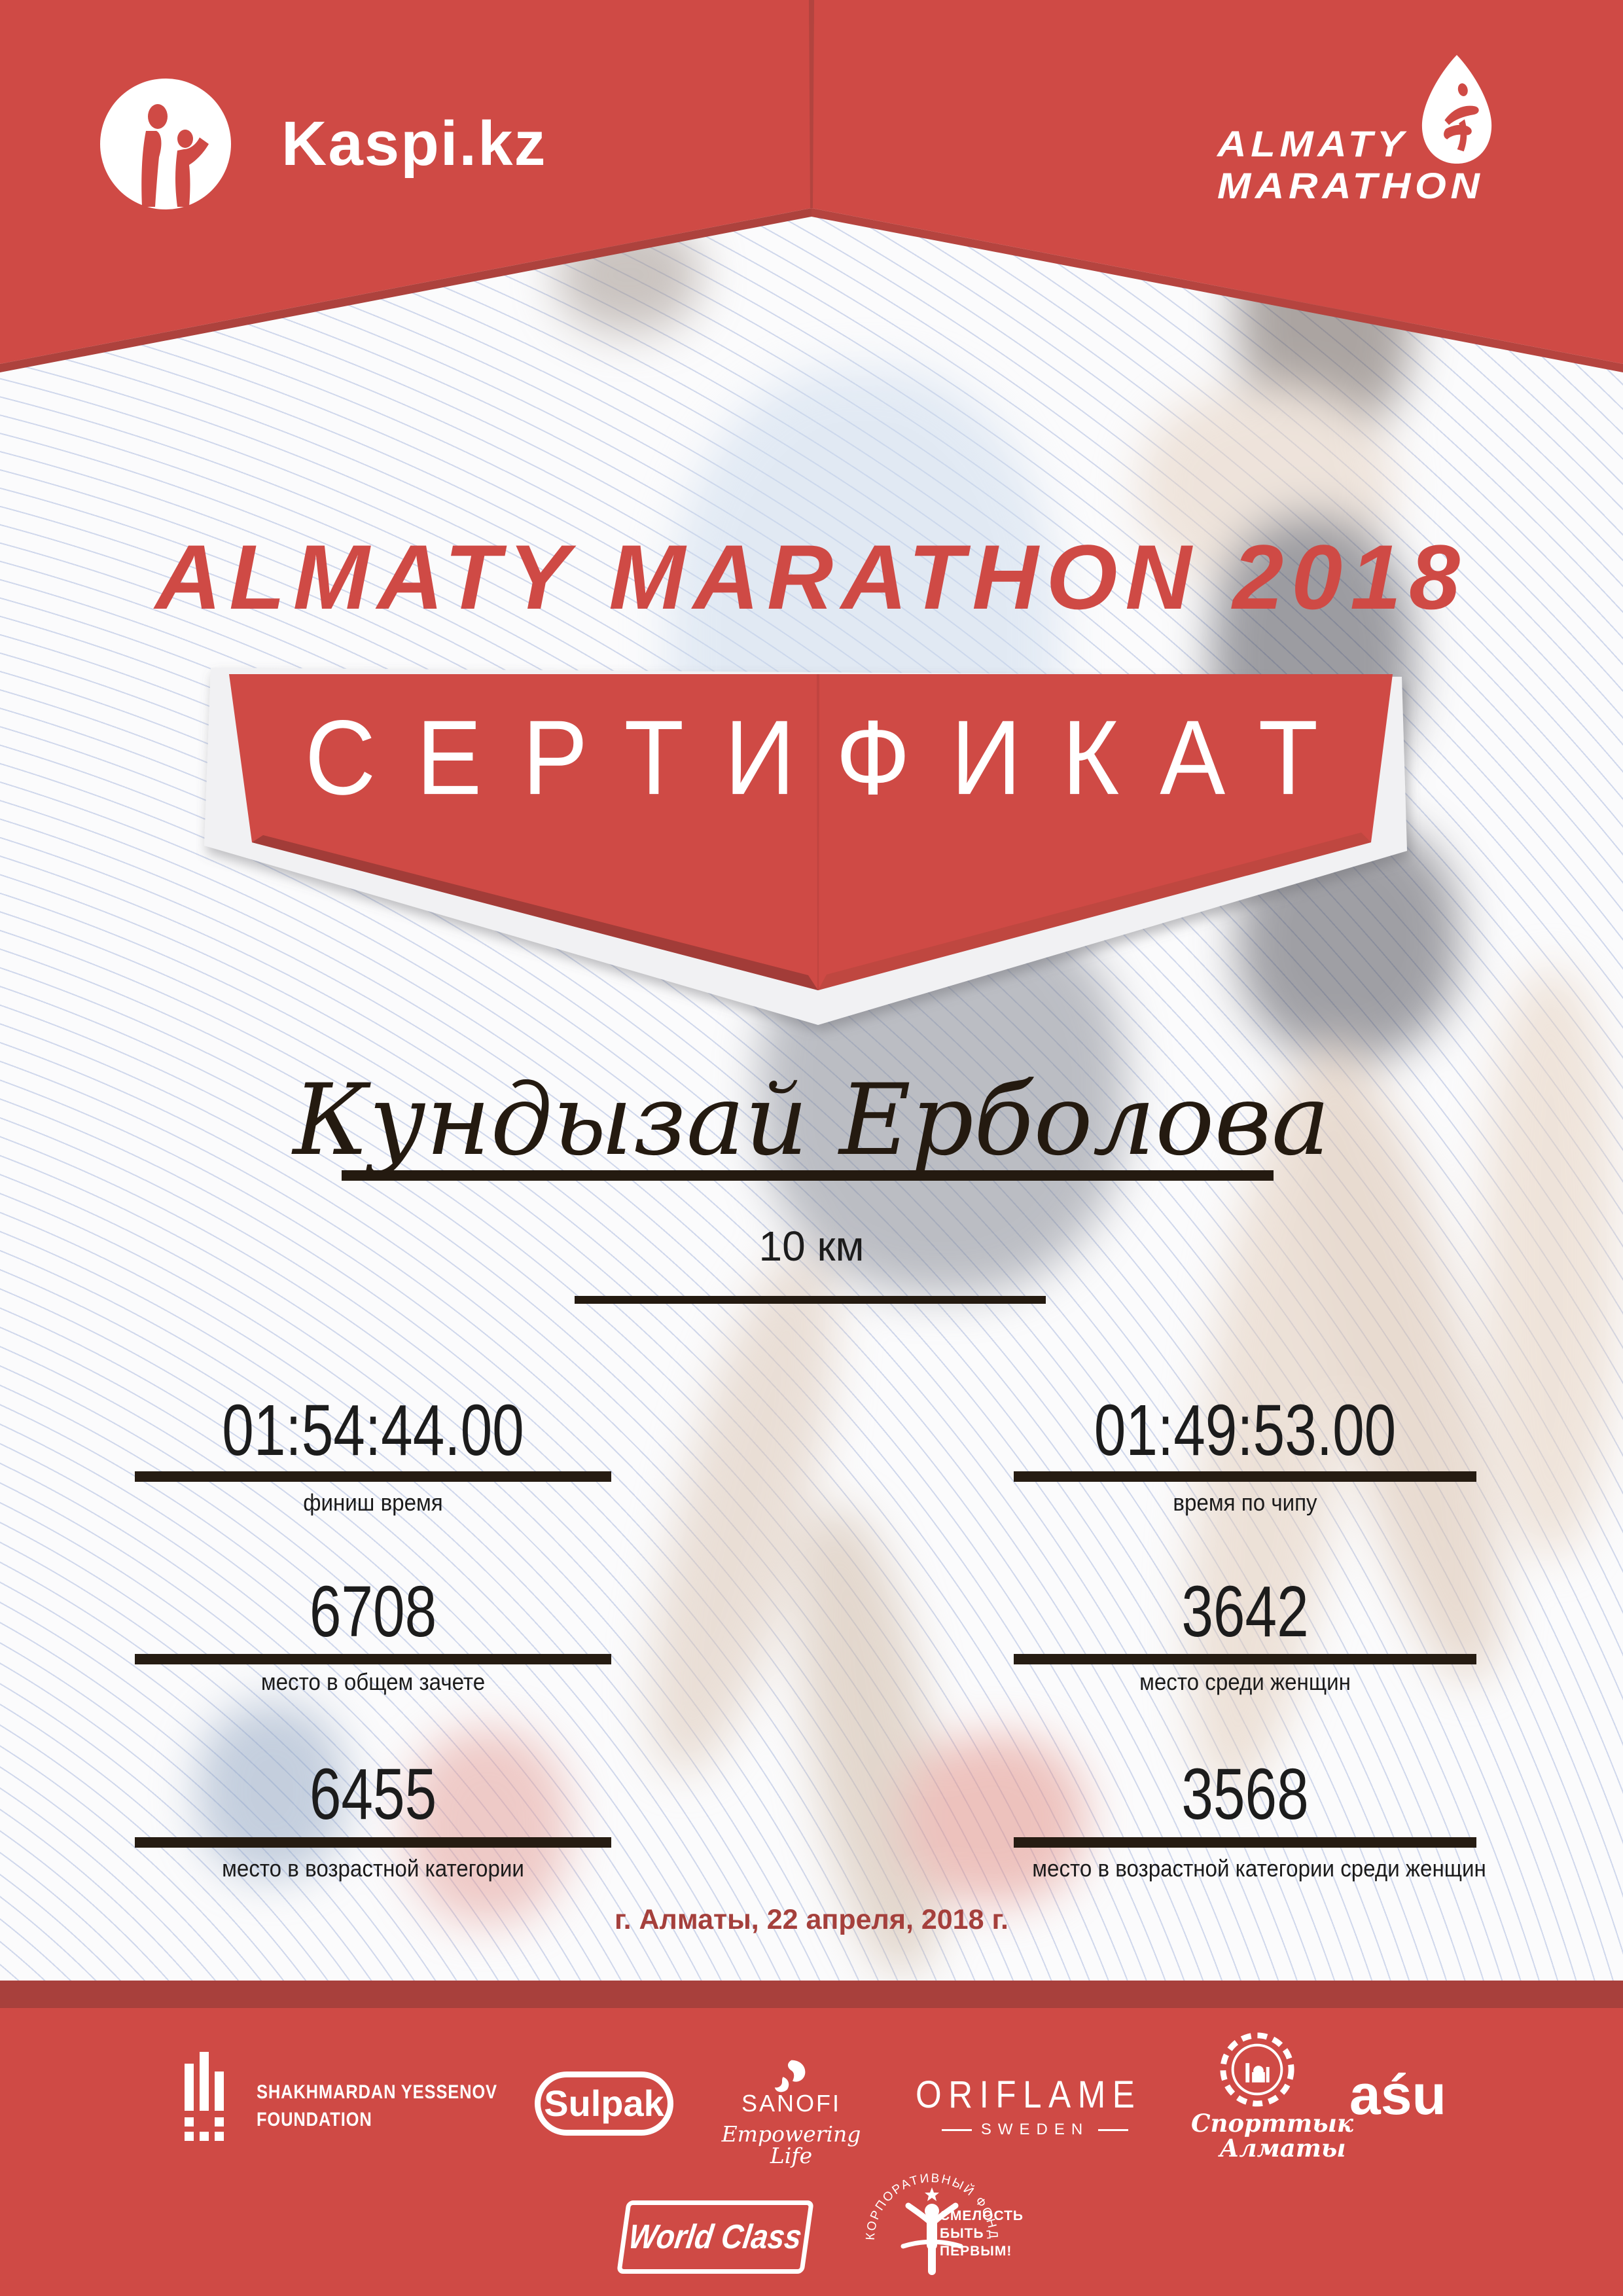 The image size is (1623, 2296). I want to click on almaty-logo-text-line1: ALMATY, so click(1312, 143).